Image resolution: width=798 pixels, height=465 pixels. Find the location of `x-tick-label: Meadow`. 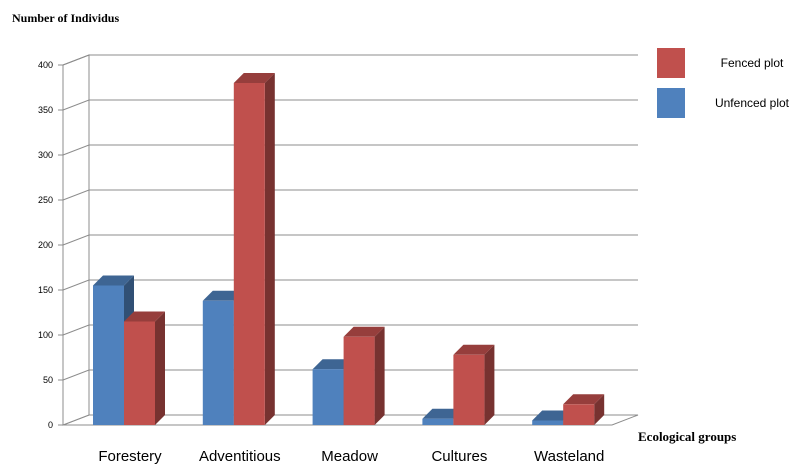

x-tick-label: Meadow is located at coordinates (349, 456).